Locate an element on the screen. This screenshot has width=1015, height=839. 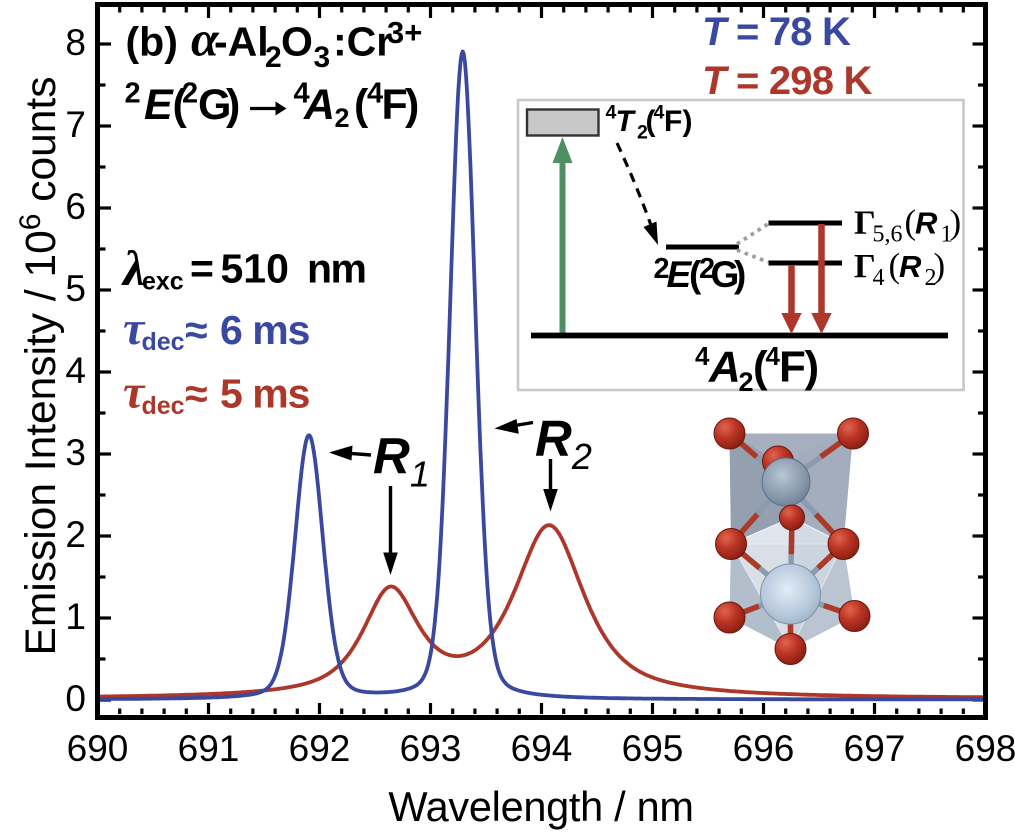
svg-text: 4A2(4F) is located at coordinates (757, 369).